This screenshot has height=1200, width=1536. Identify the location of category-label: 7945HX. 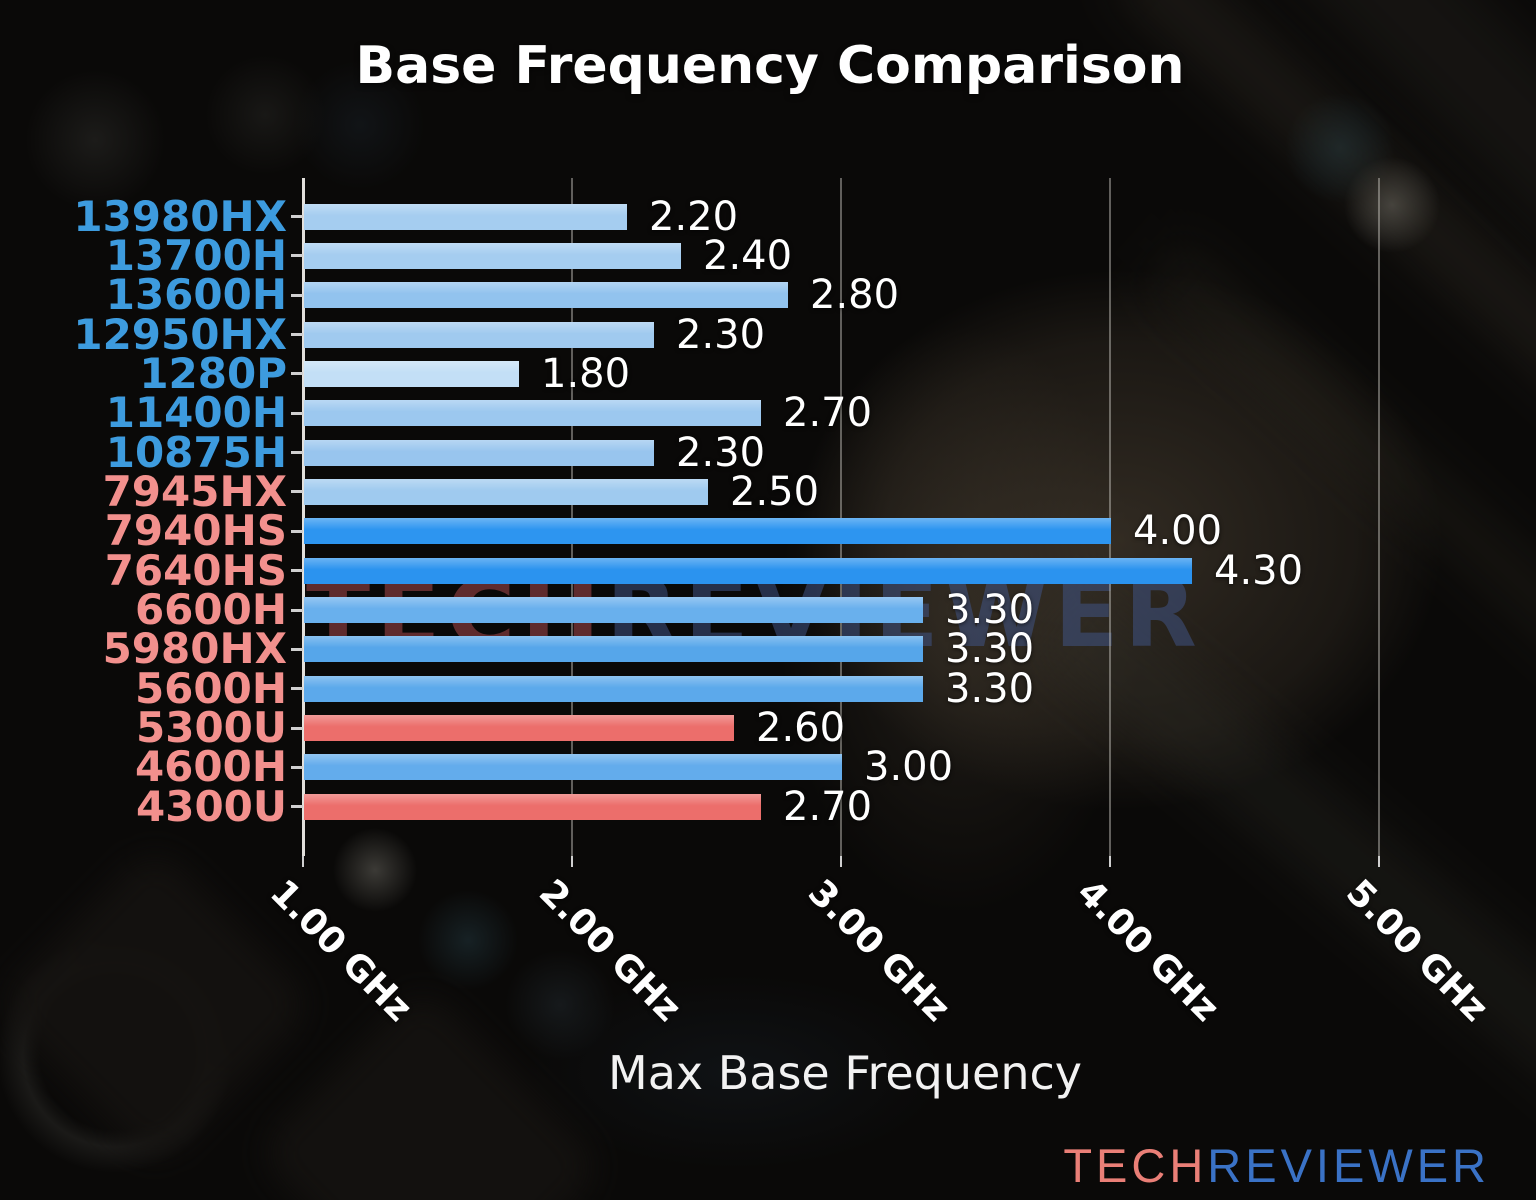
(194, 491).